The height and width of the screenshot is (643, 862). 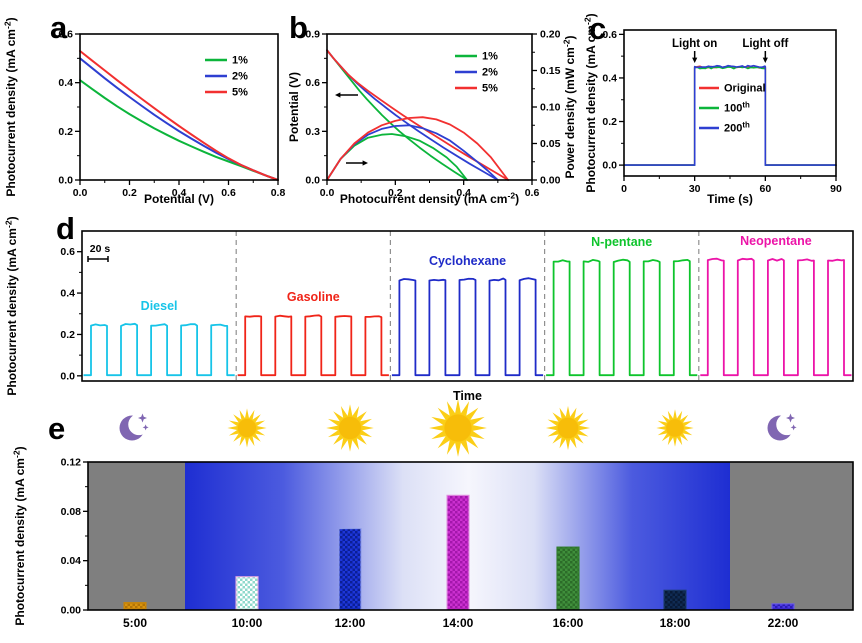 What do you see at coordinates (836, 189) in the screenshot?
I see `x-tick-label: 90` at bounding box center [836, 189].